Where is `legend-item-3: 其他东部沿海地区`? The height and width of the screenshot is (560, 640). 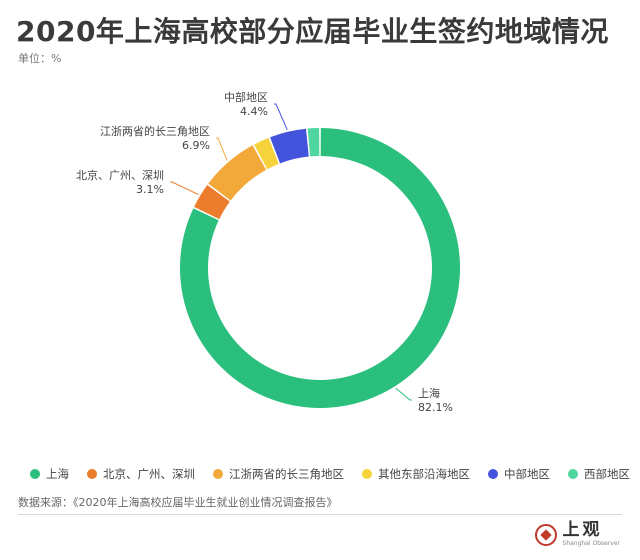 legend-item-3: 其他东部沿海地区 is located at coordinates (416, 474).